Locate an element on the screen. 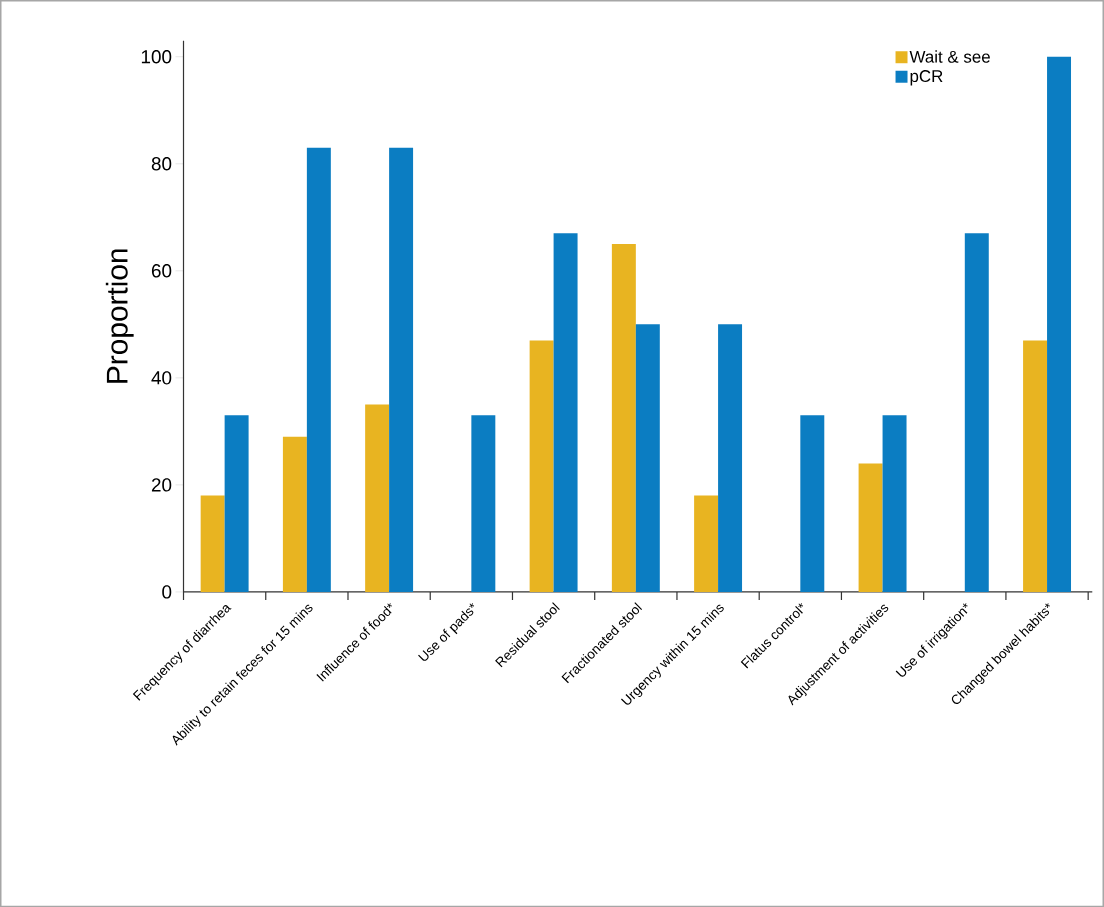  y-tick-label: 80 is located at coordinates (161, 163).